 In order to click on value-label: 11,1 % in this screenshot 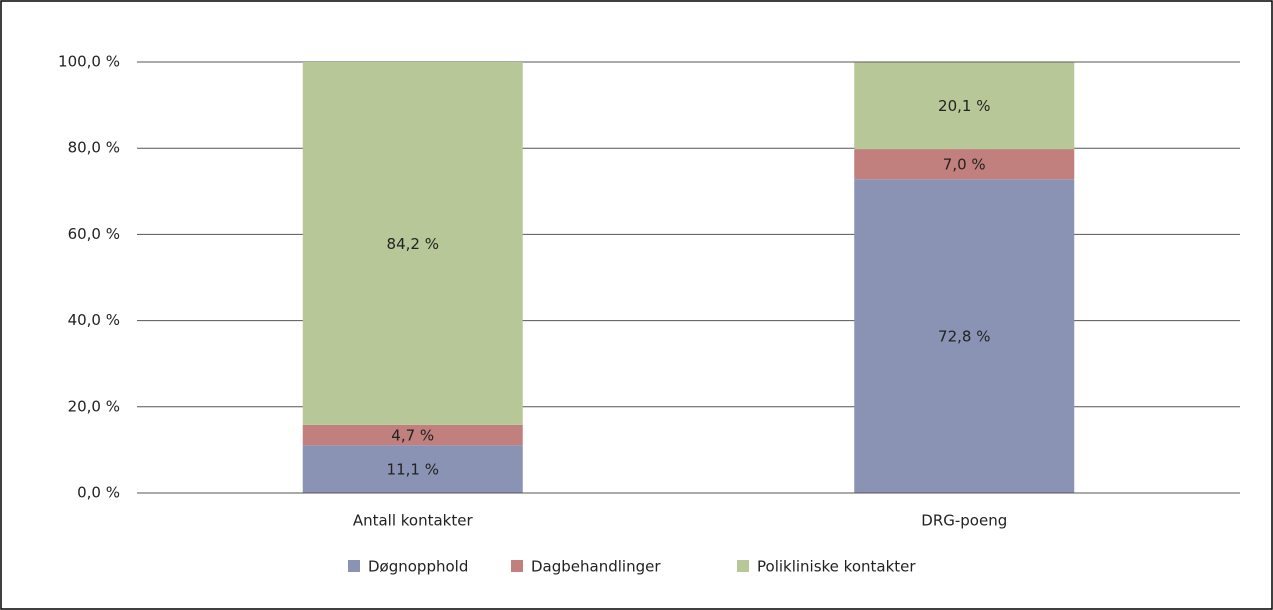, I will do `click(413, 470)`.